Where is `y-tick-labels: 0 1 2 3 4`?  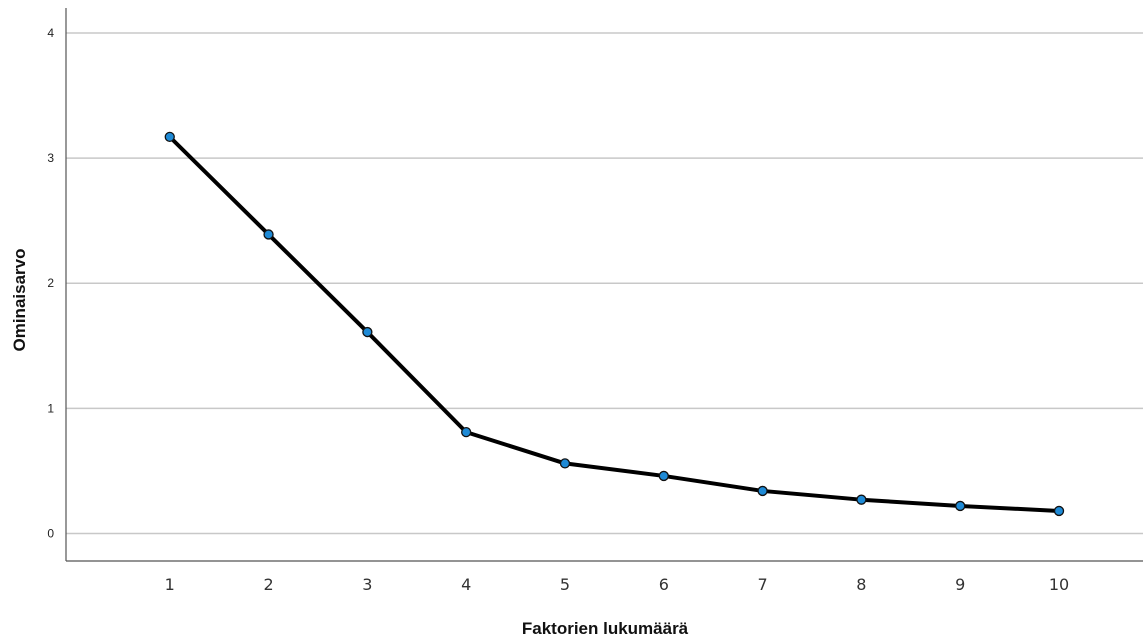
y-tick-labels: 0 1 2 3 4 is located at coordinates (50, 283).